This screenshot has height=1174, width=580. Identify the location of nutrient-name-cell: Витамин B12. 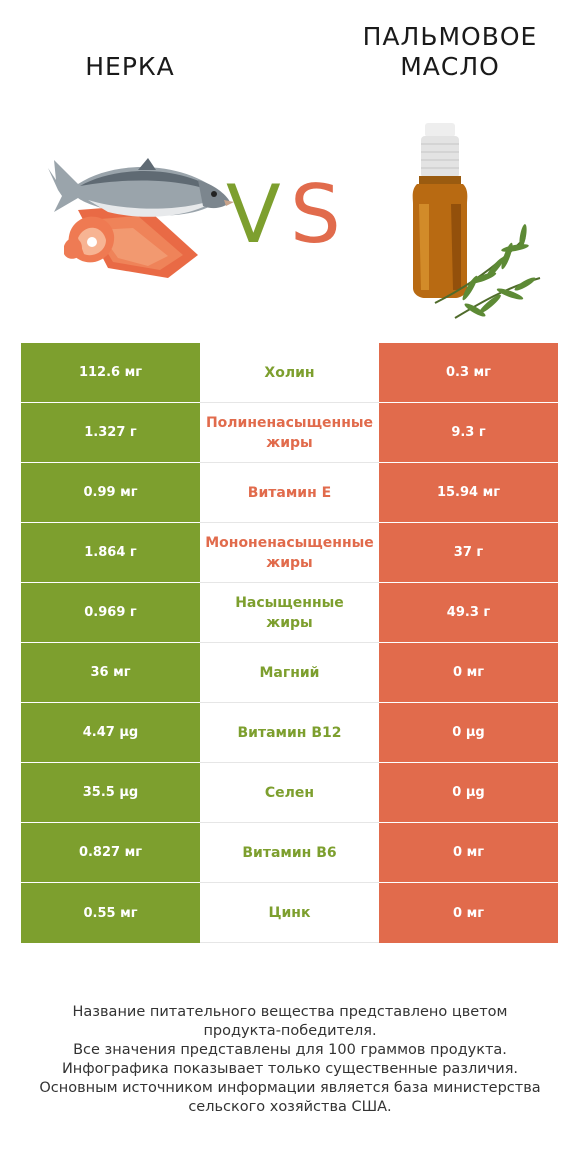
(289, 732).